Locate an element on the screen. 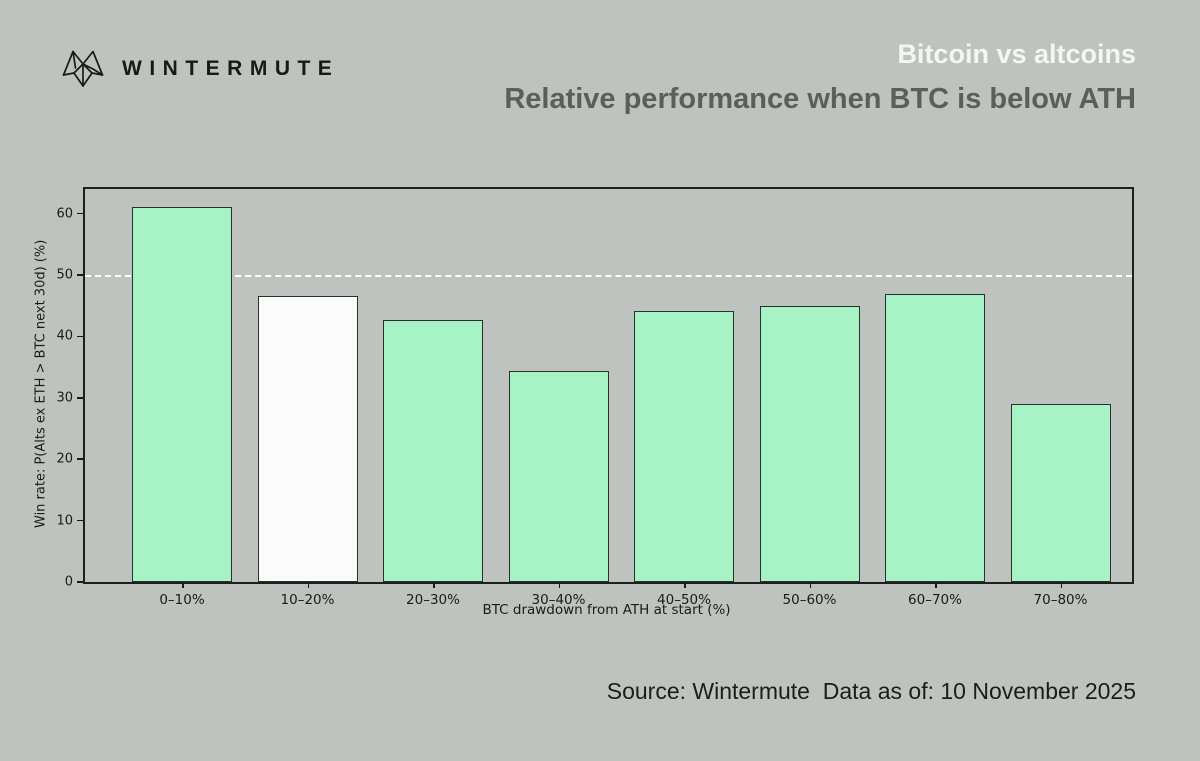 The height and width of the screenshot is (761, 1200). bar-50–60% is located at coordinates (809, 443).